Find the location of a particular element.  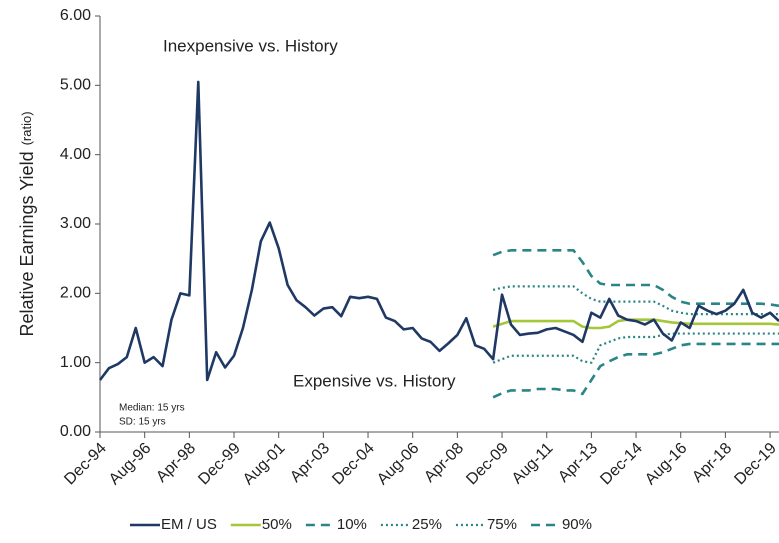

x-tick-label: Aug-01 is located at coordinates (264, 464).